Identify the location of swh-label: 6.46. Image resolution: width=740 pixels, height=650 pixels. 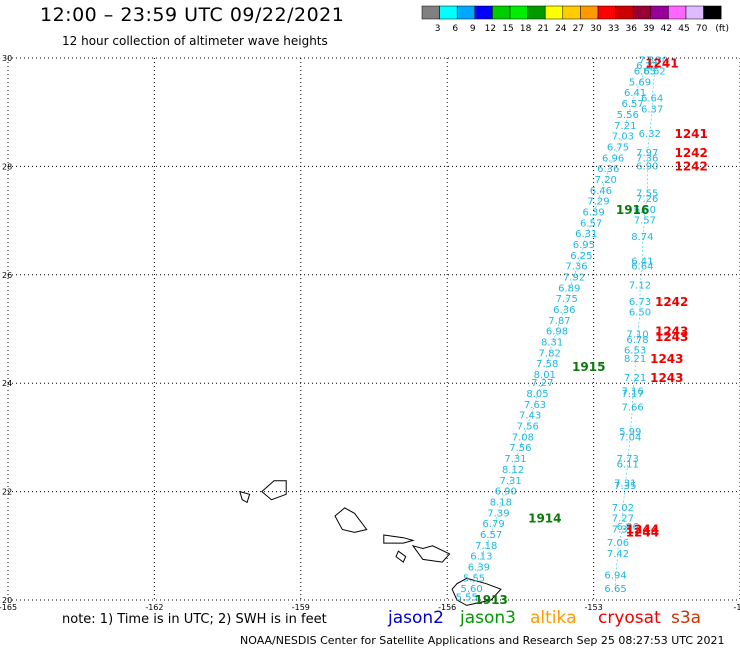
(601, 191).